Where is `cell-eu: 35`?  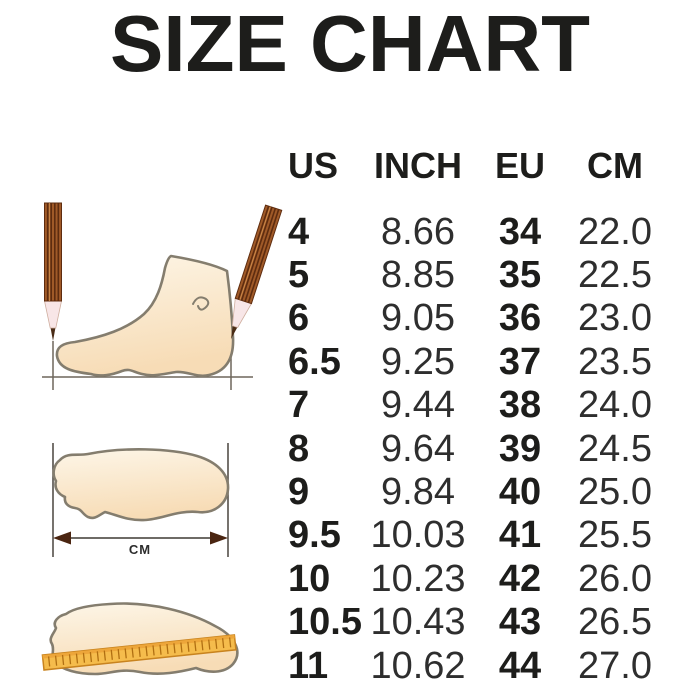 cell-eu: 35 is located at coordinates (520, 275).